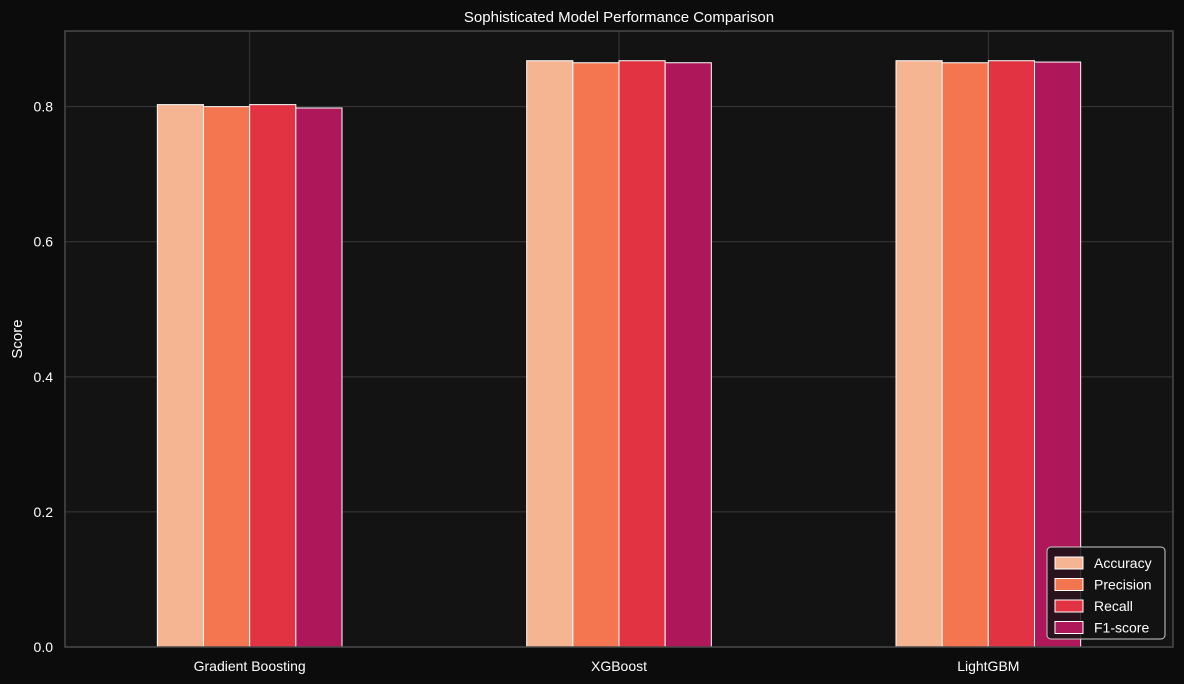 This screenshot has height=684, width=1184. What do you see at coordinates (1123, 585) in the screenshot?
I see `legend-label: Precision` at bounding box center [1123, 585].